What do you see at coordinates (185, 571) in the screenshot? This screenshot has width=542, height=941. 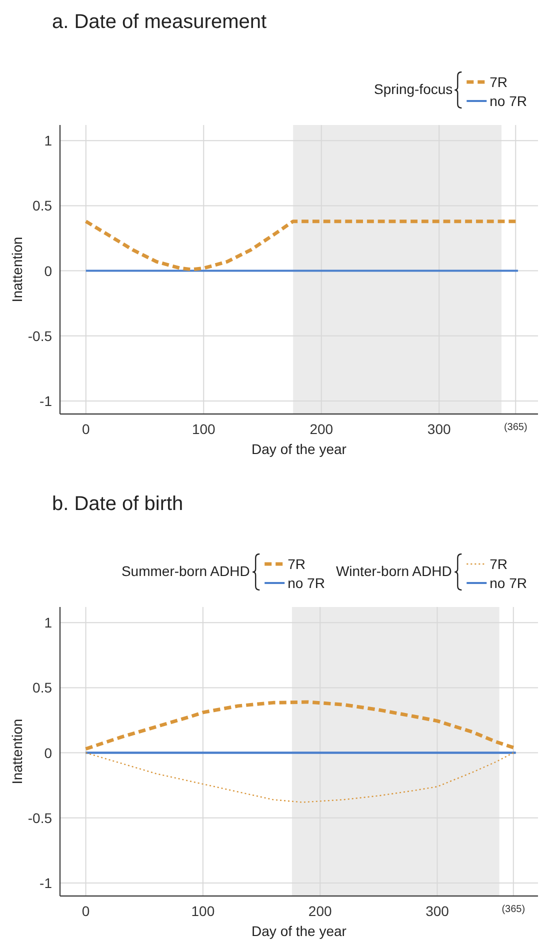 I see `text: Summer-born ADHD` at bounding box center [185, 571].